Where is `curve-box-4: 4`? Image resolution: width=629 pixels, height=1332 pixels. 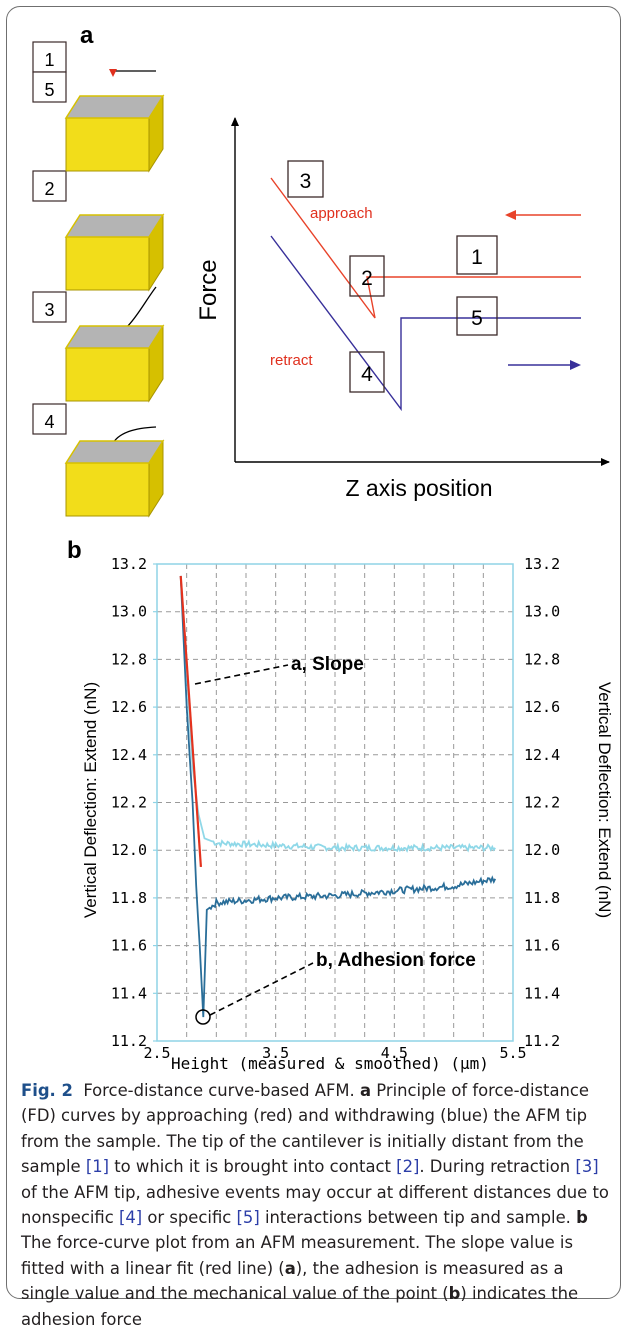 curve-box-4: 4 is located at coordinates (367, 372).